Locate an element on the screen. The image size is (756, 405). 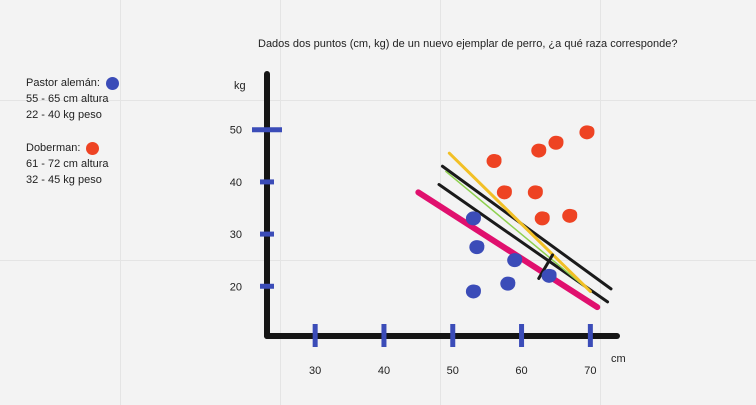
x-tick-label: 50 is located at coordinates (453, 371).